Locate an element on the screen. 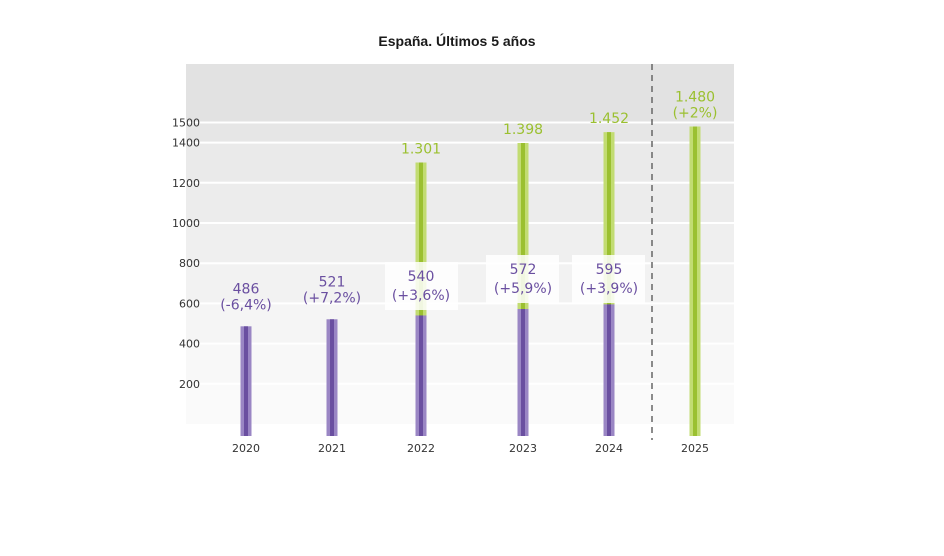  data-label-value: 486 is located at coordinates (246, 289).